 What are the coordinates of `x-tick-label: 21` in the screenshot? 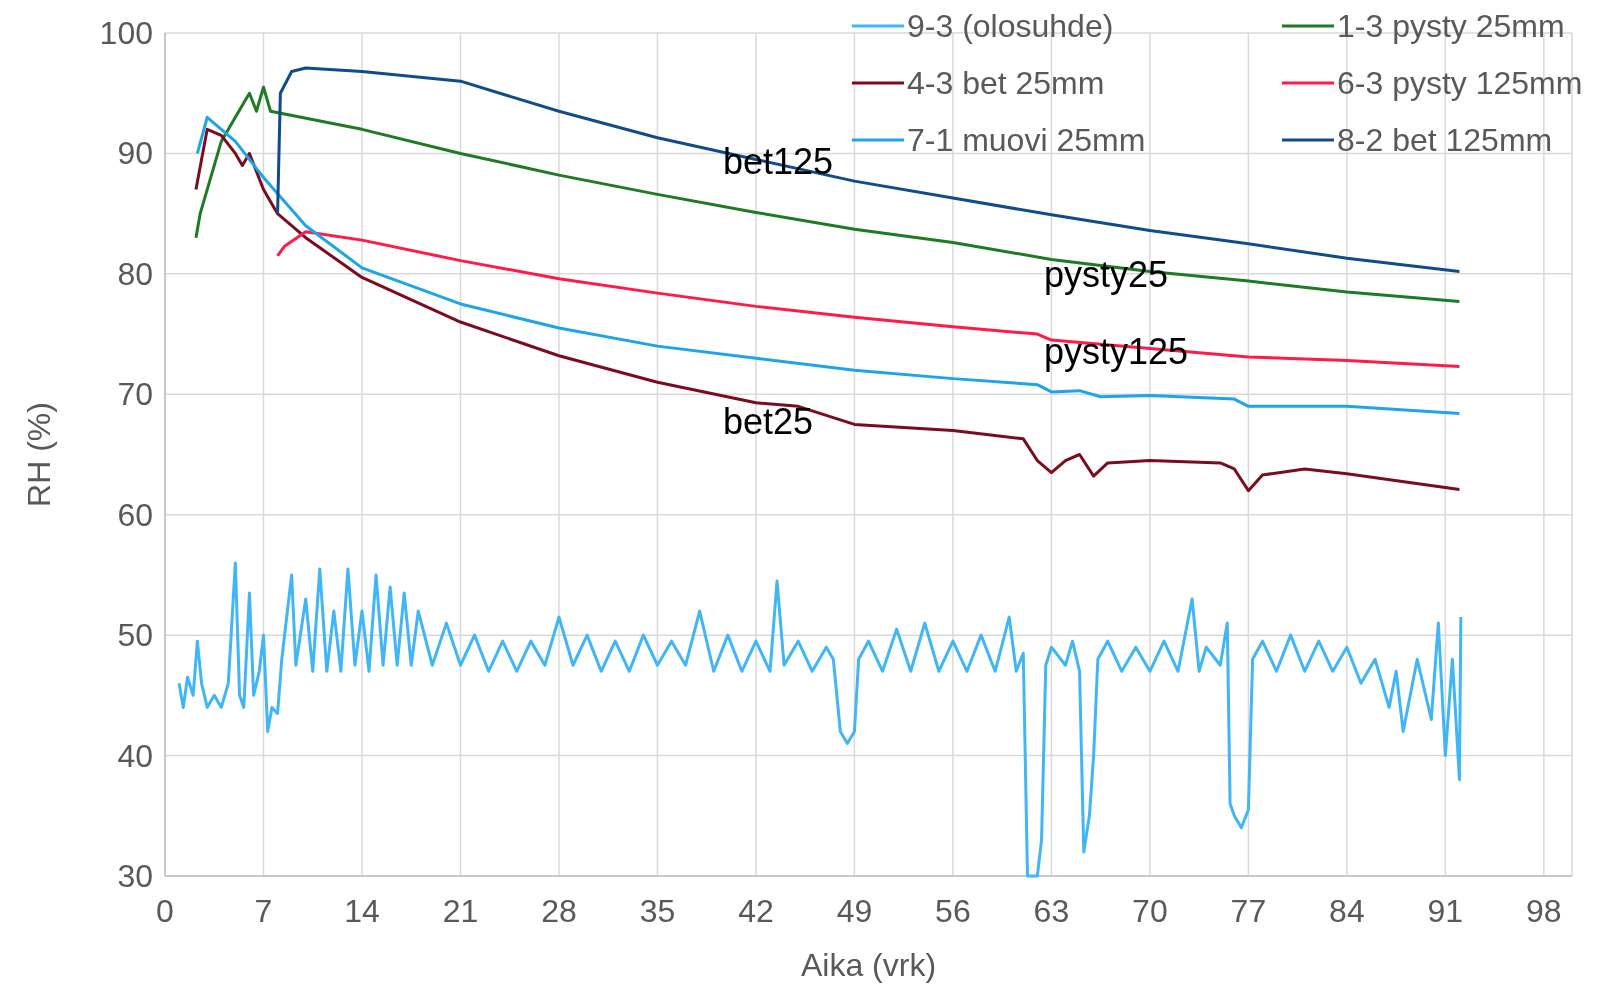 It's located at (460, 911).